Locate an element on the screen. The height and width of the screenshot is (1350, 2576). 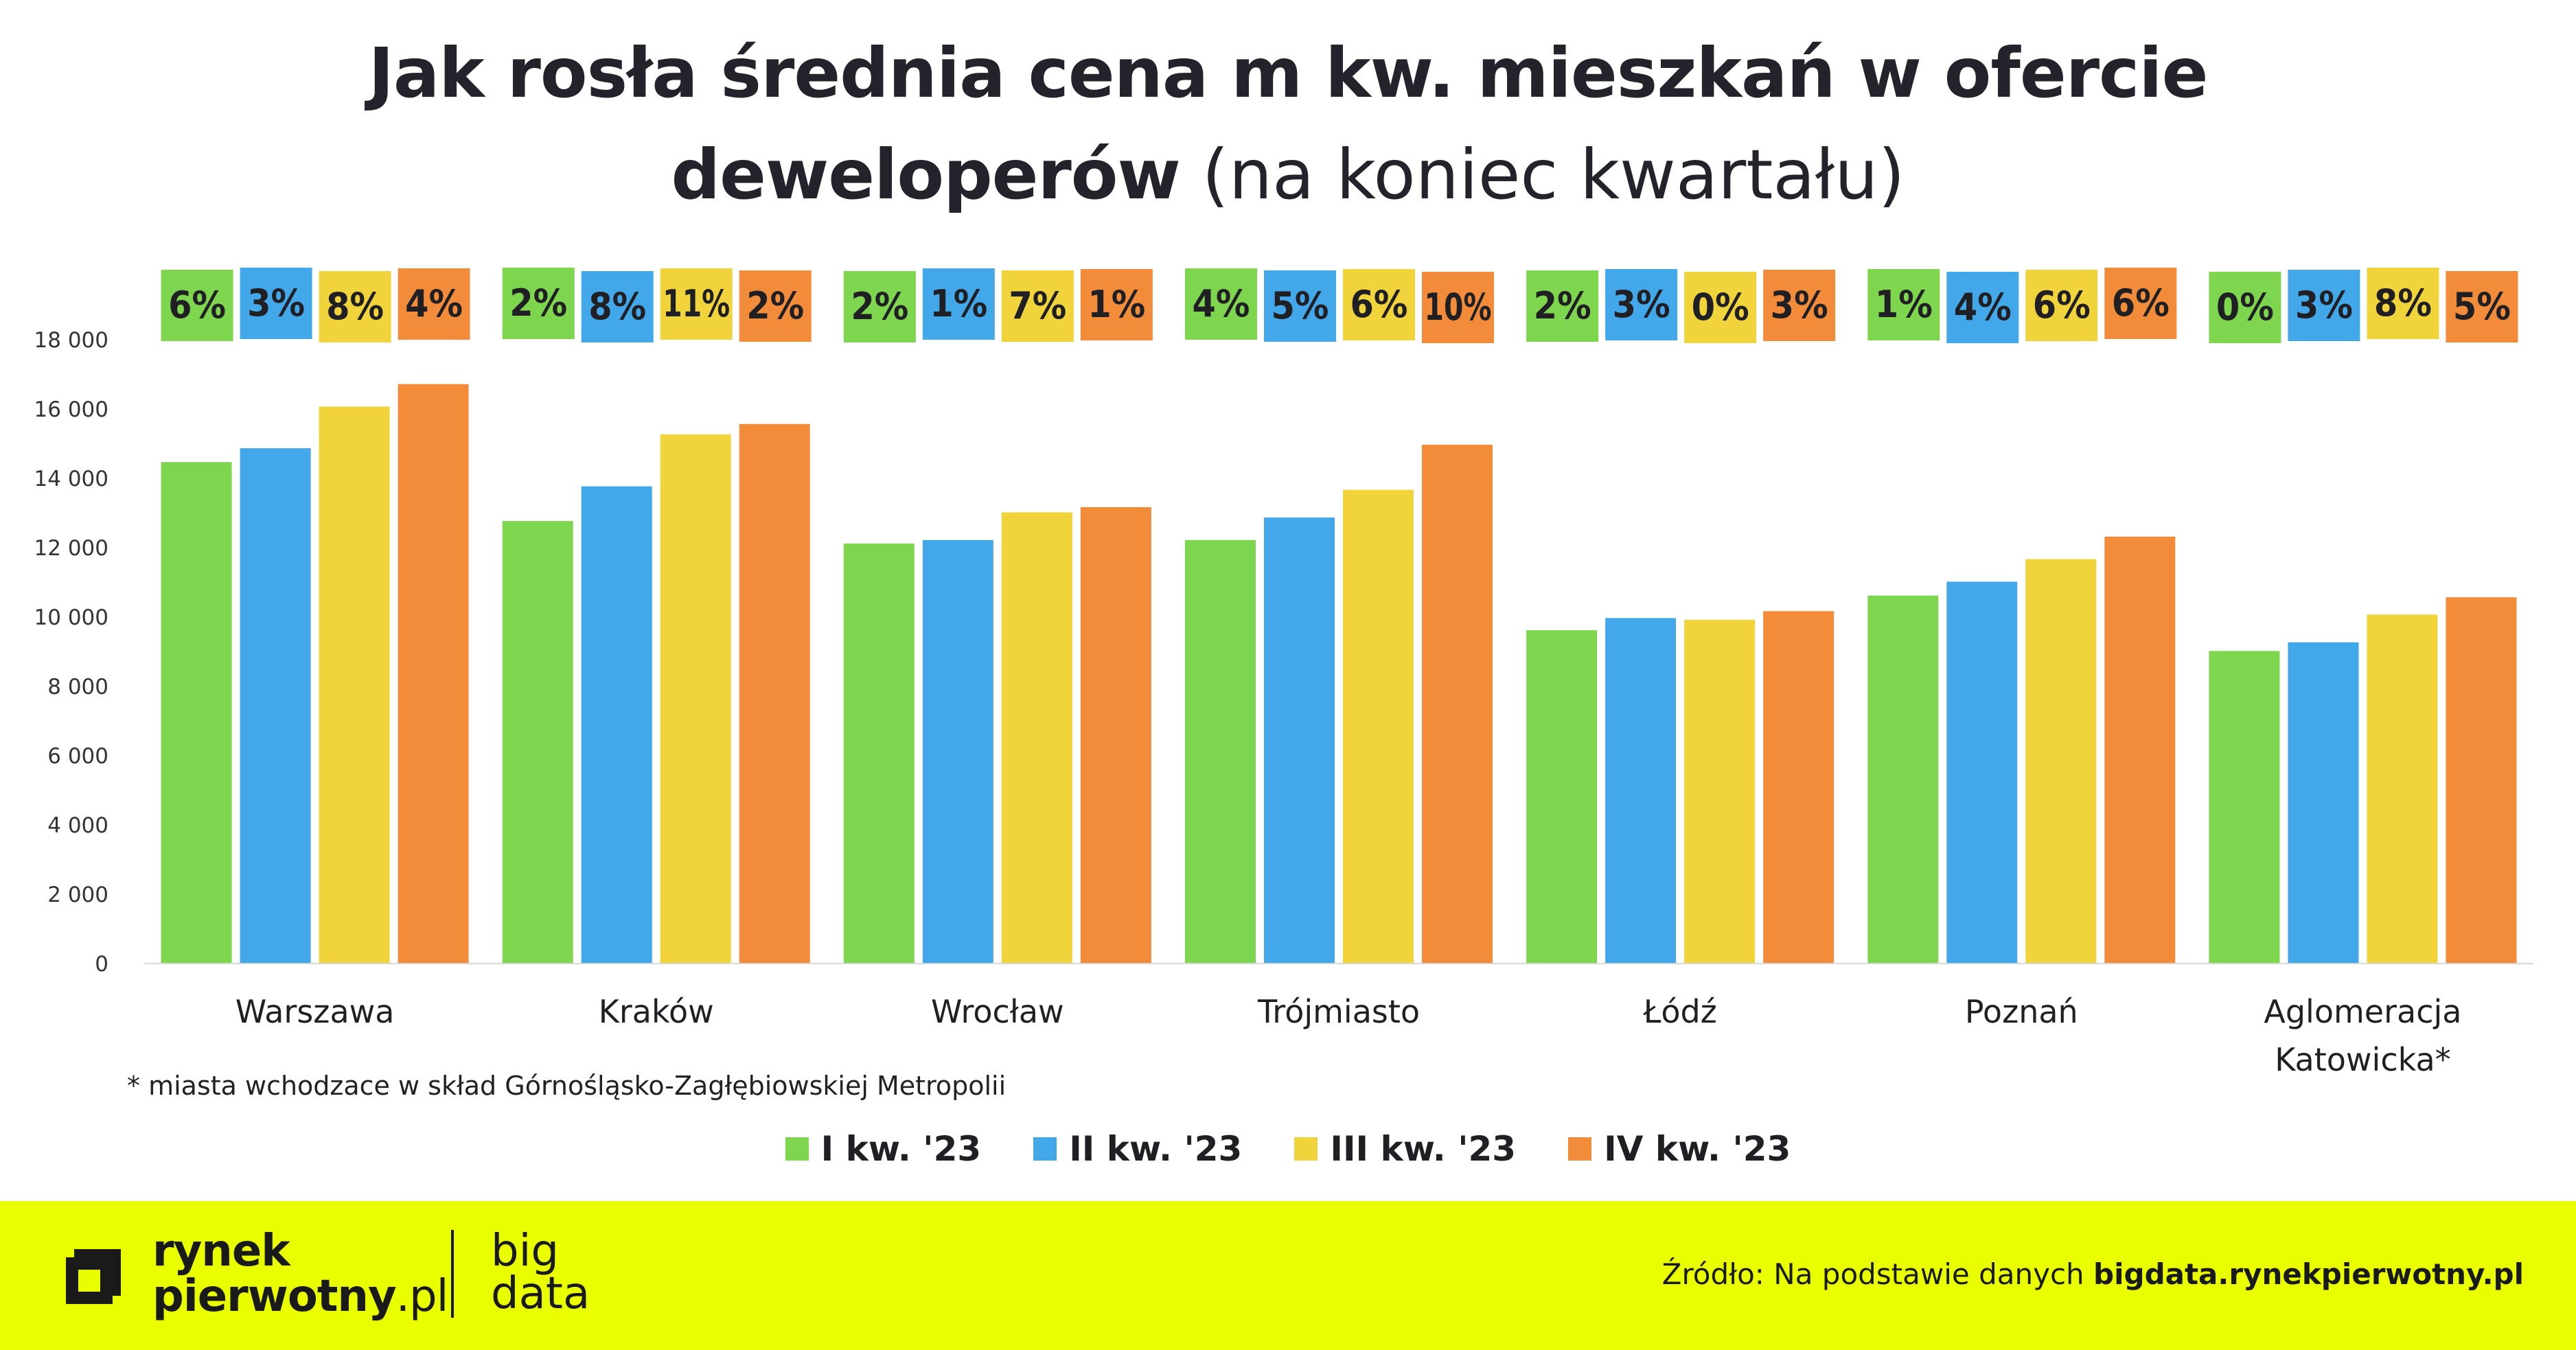
legend-item: IV kw. '23 is located at coordinates (1680, 1149).